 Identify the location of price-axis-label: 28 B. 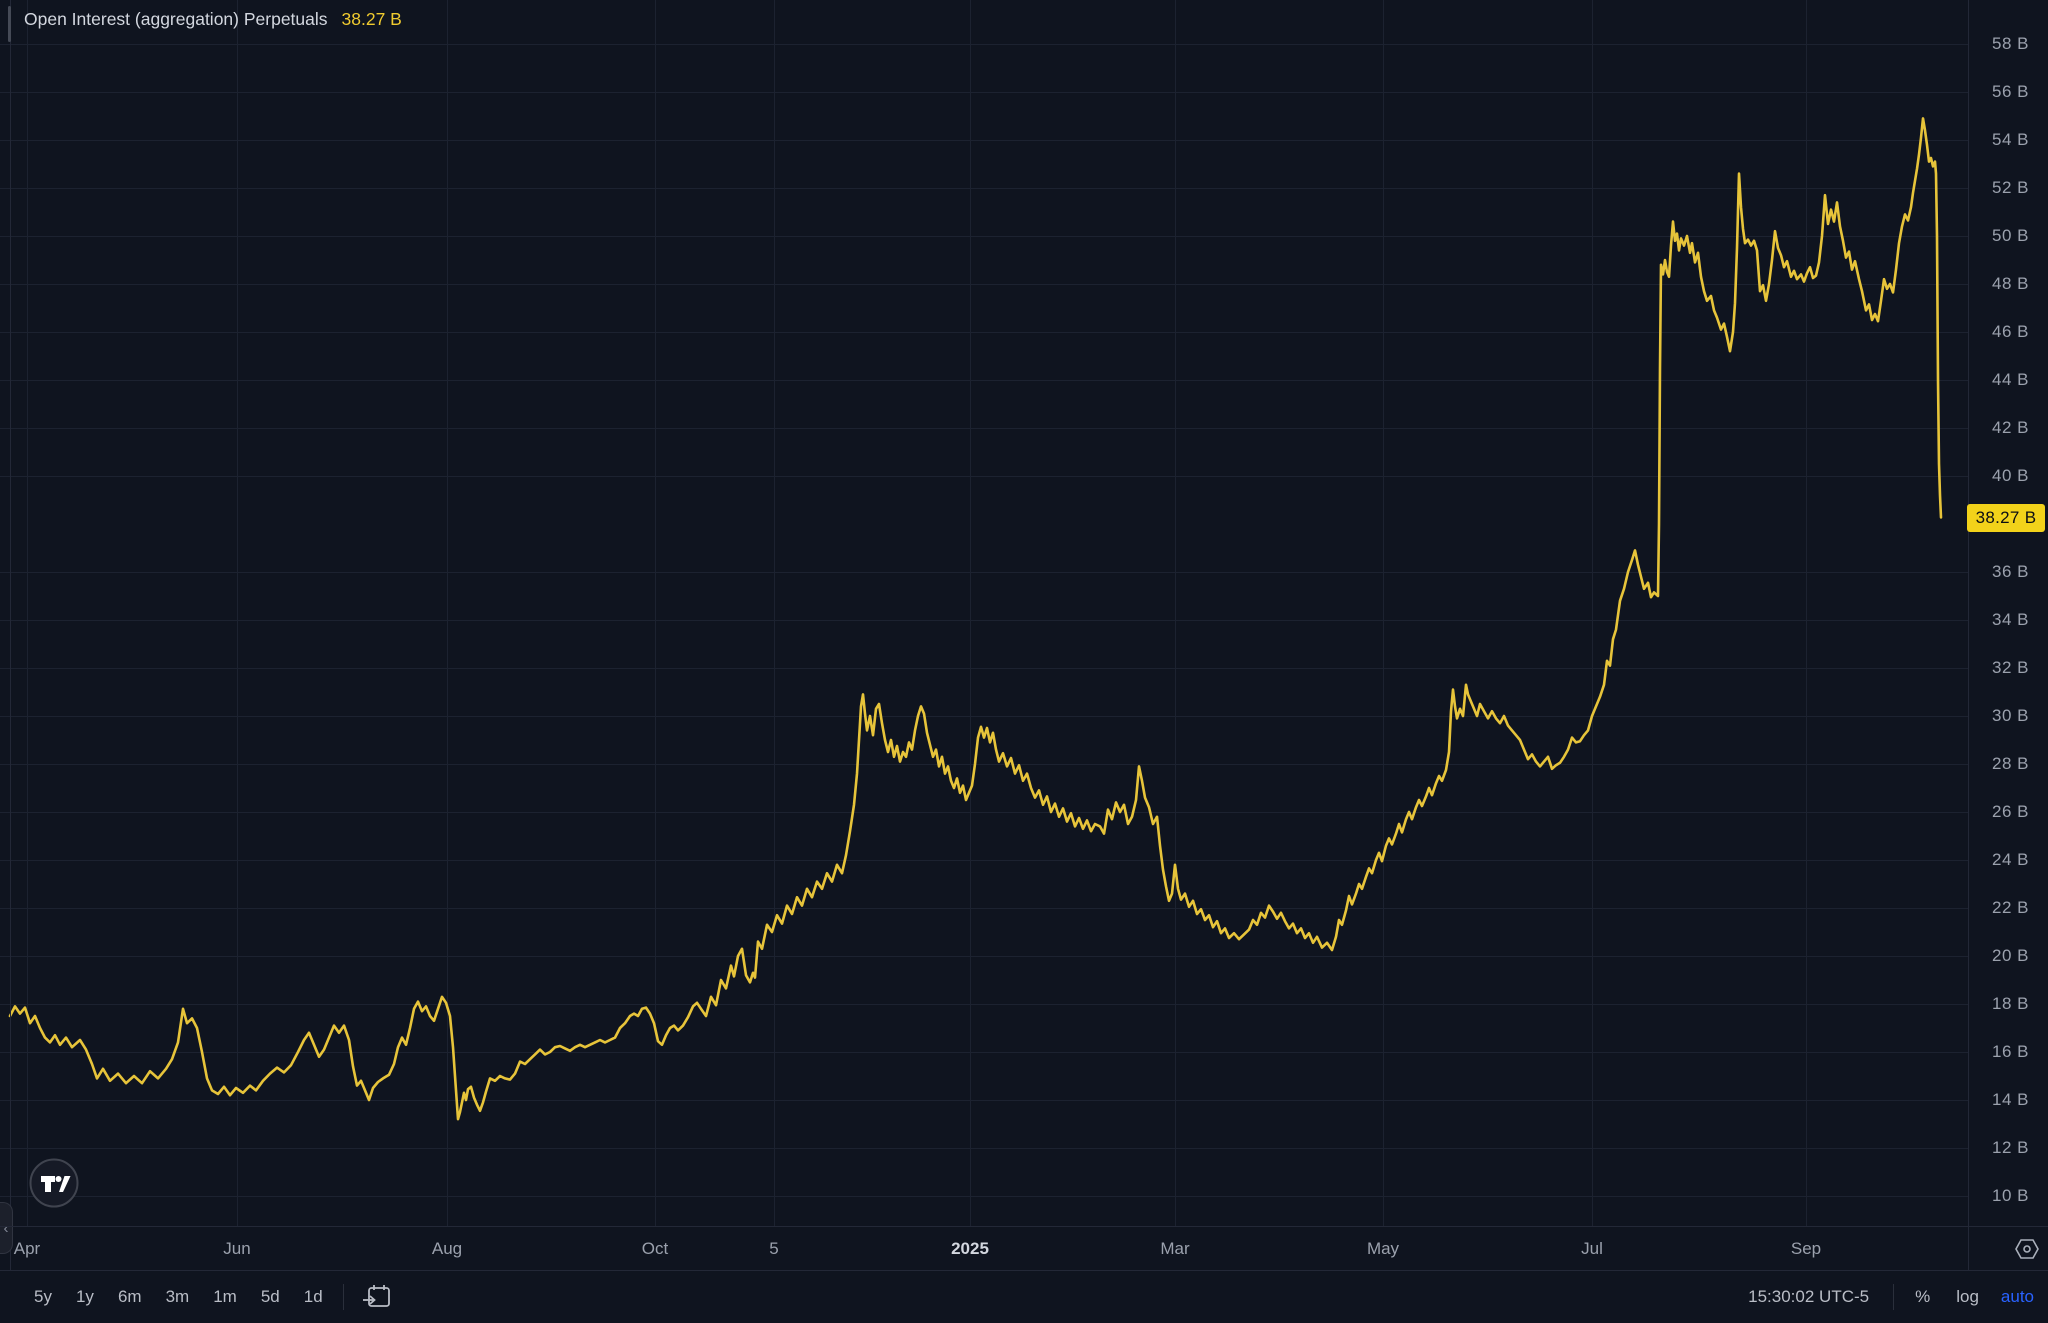
(2010, 763).